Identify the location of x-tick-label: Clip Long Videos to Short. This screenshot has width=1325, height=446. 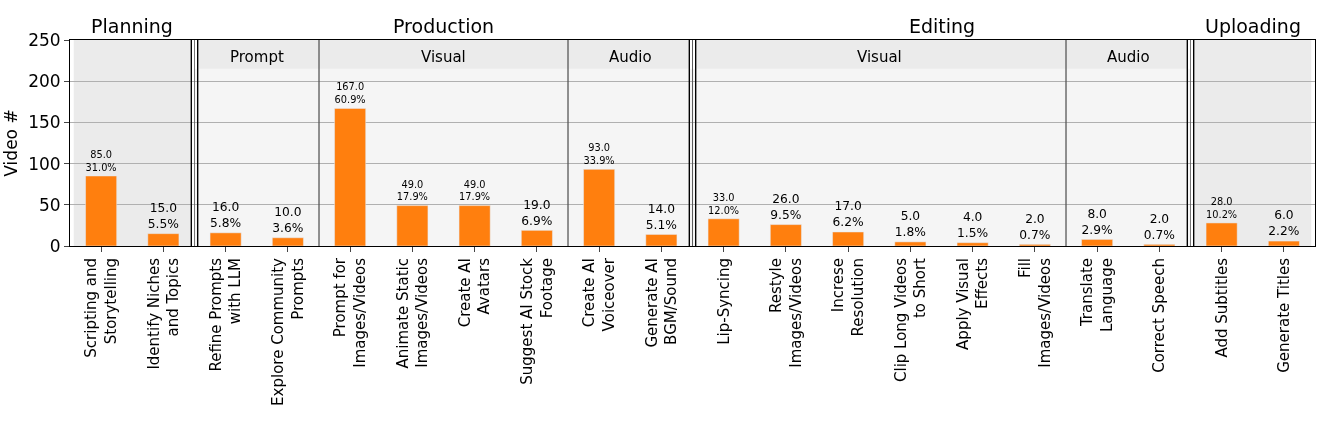
(910, 320).